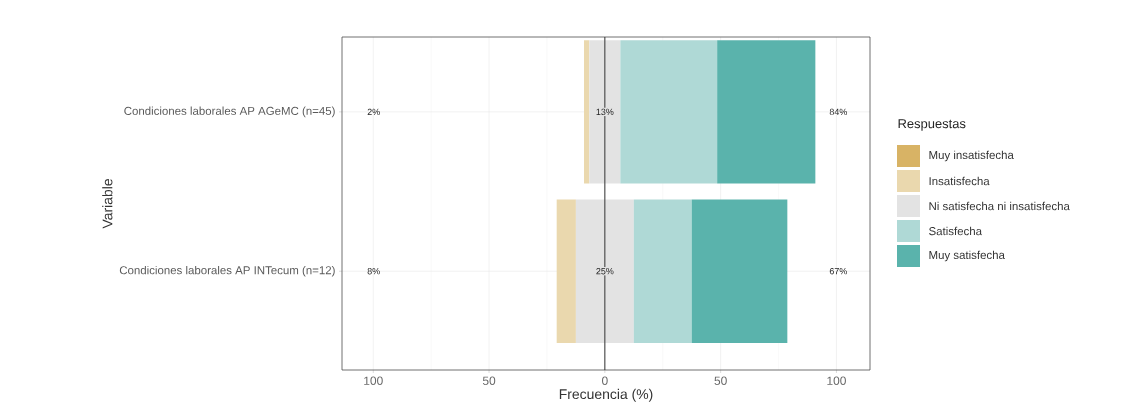 This screenshot has height=412, width=1125. Describe the element at coordinates (107, 204) in the screenshot. I see `y-axis-title: Variable` at that location.